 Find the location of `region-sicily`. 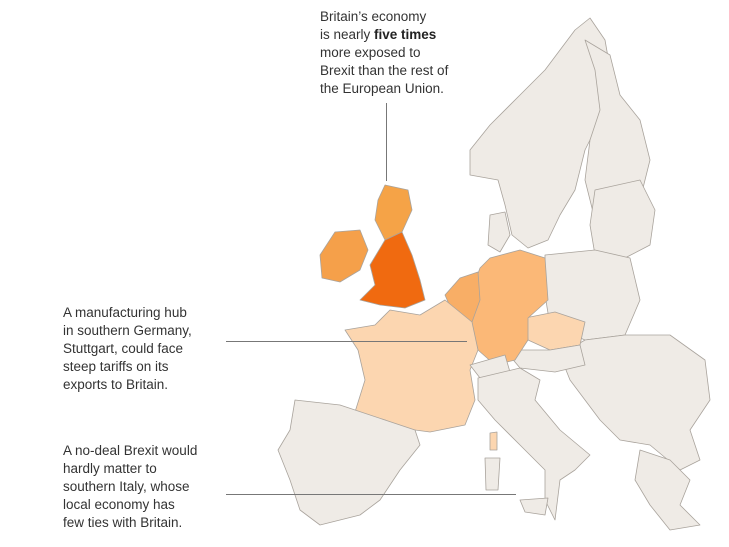

region-sicily is located at coordinates (534, 506).